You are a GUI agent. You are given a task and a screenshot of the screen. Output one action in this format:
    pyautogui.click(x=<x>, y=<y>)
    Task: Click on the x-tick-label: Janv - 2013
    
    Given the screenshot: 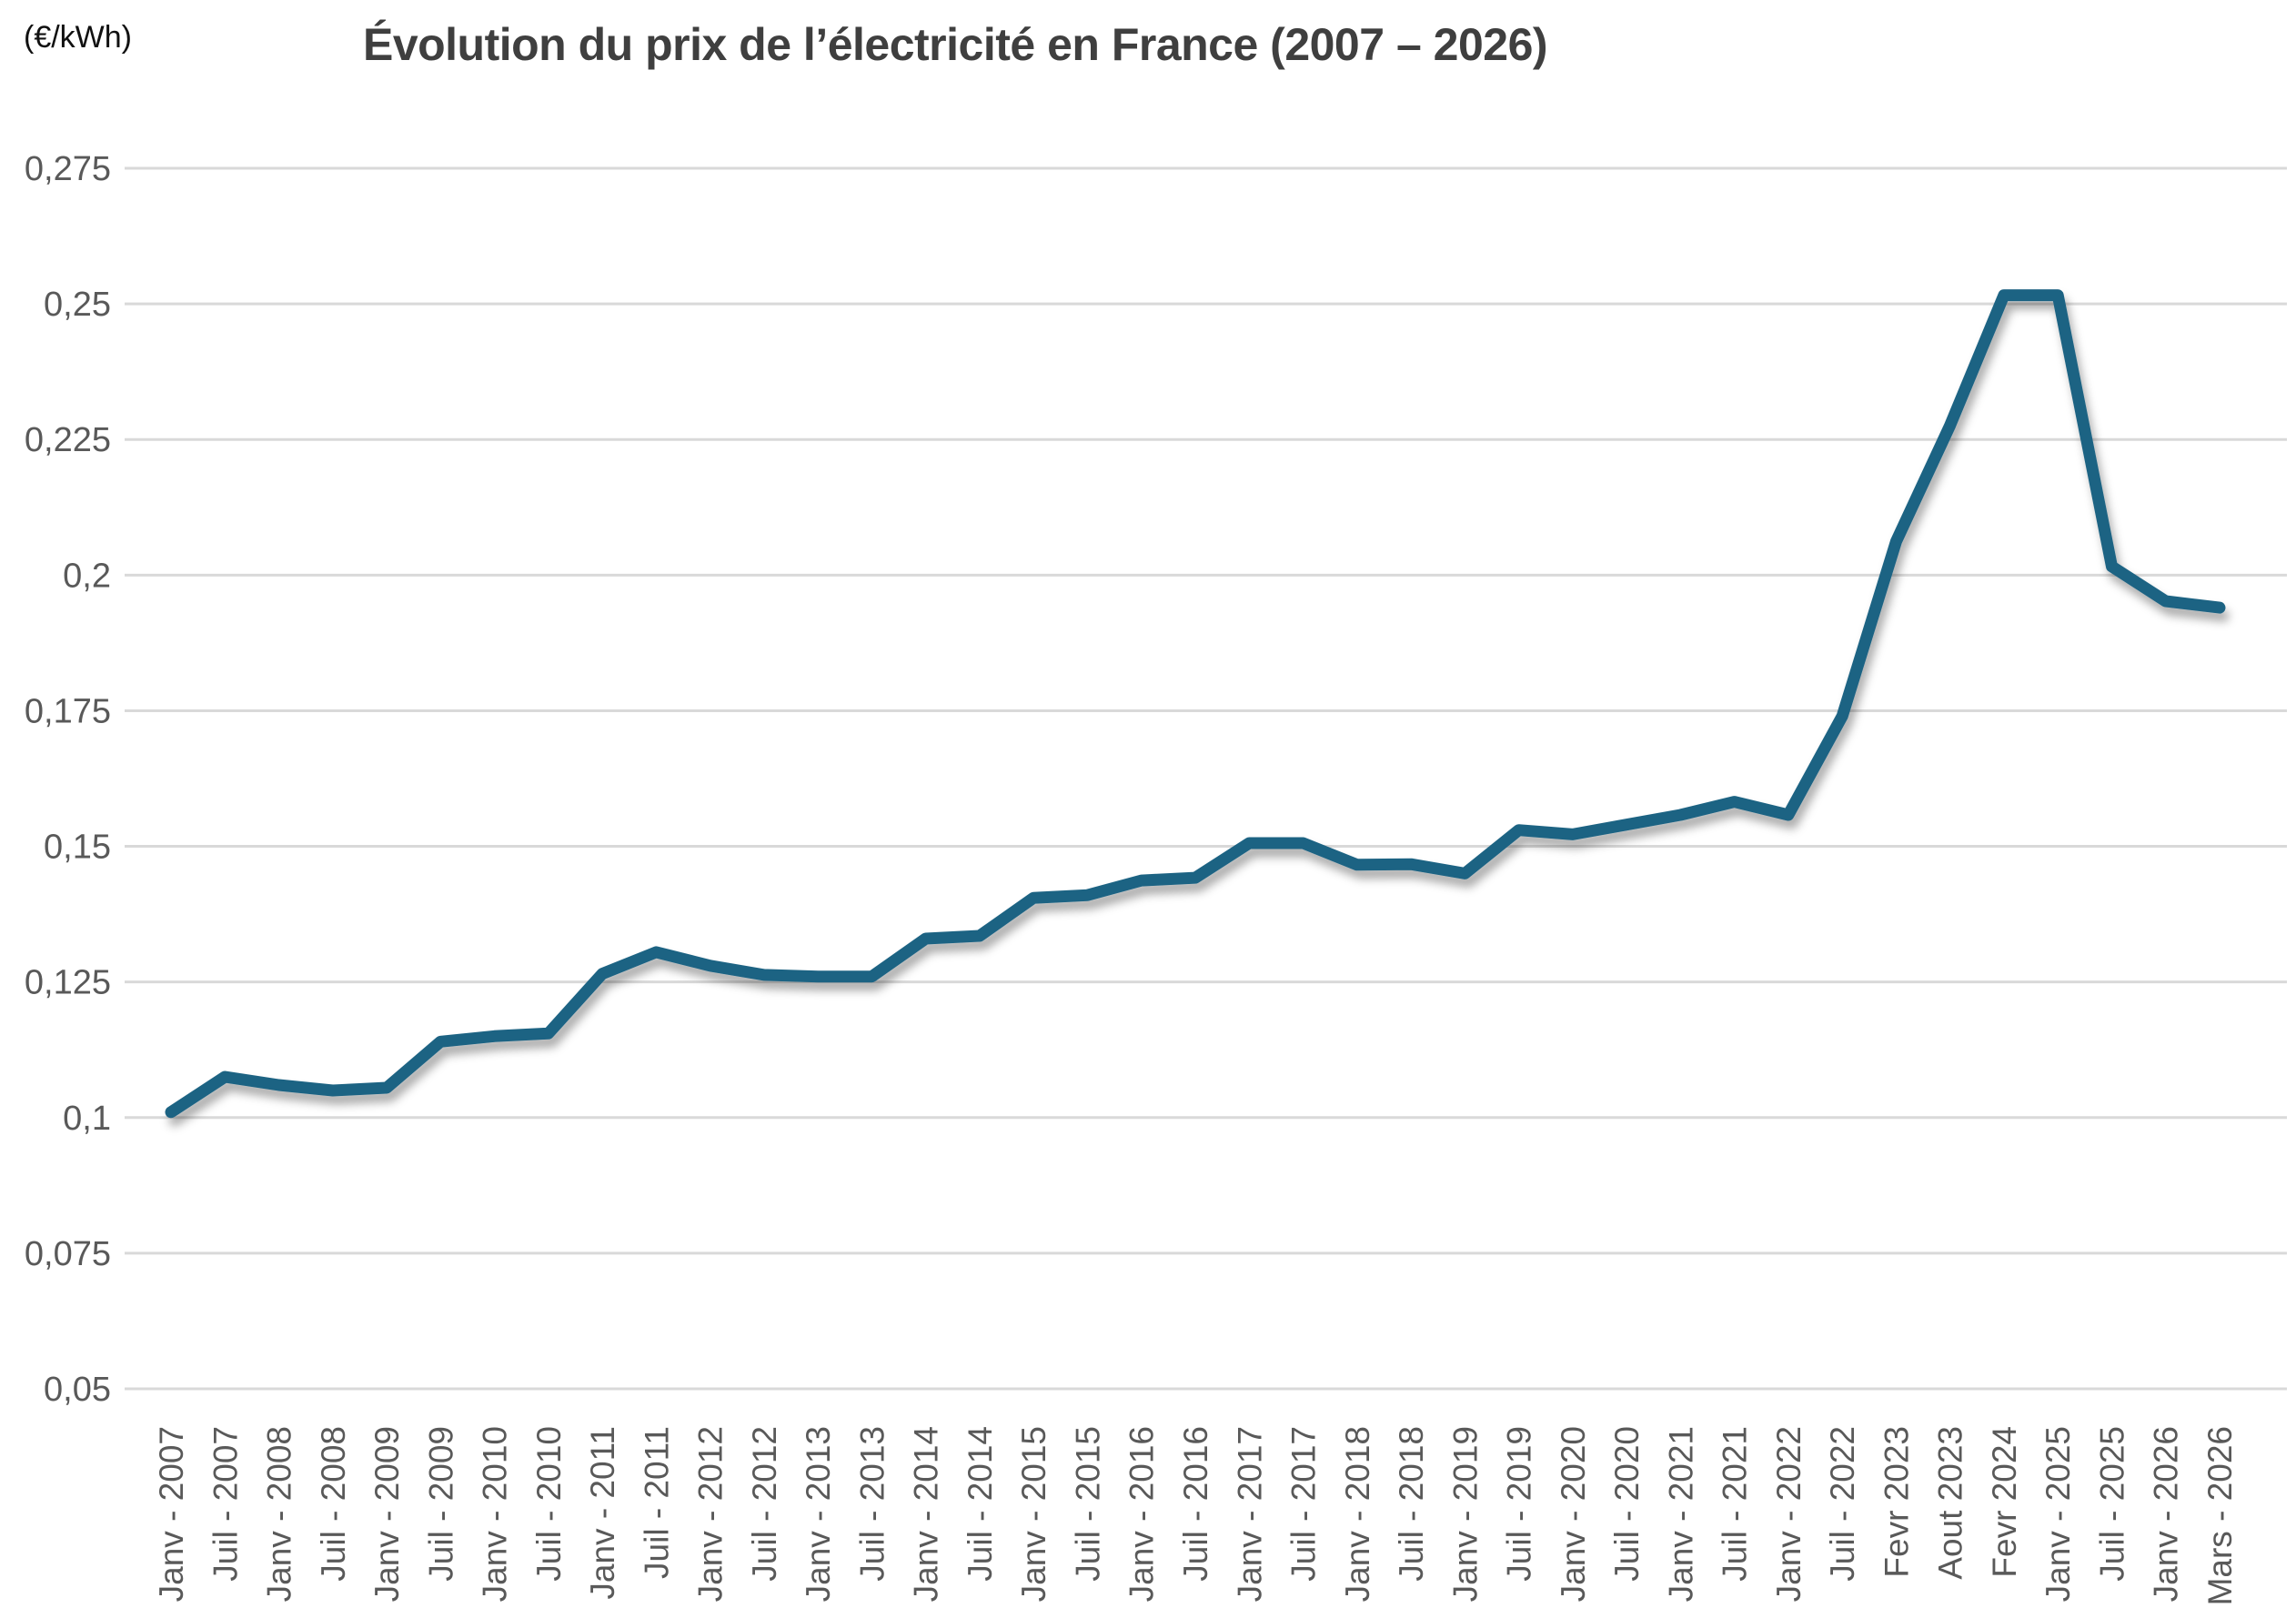 What is the action you would take?
    pyautogui.click(x=818, y=1514)
    